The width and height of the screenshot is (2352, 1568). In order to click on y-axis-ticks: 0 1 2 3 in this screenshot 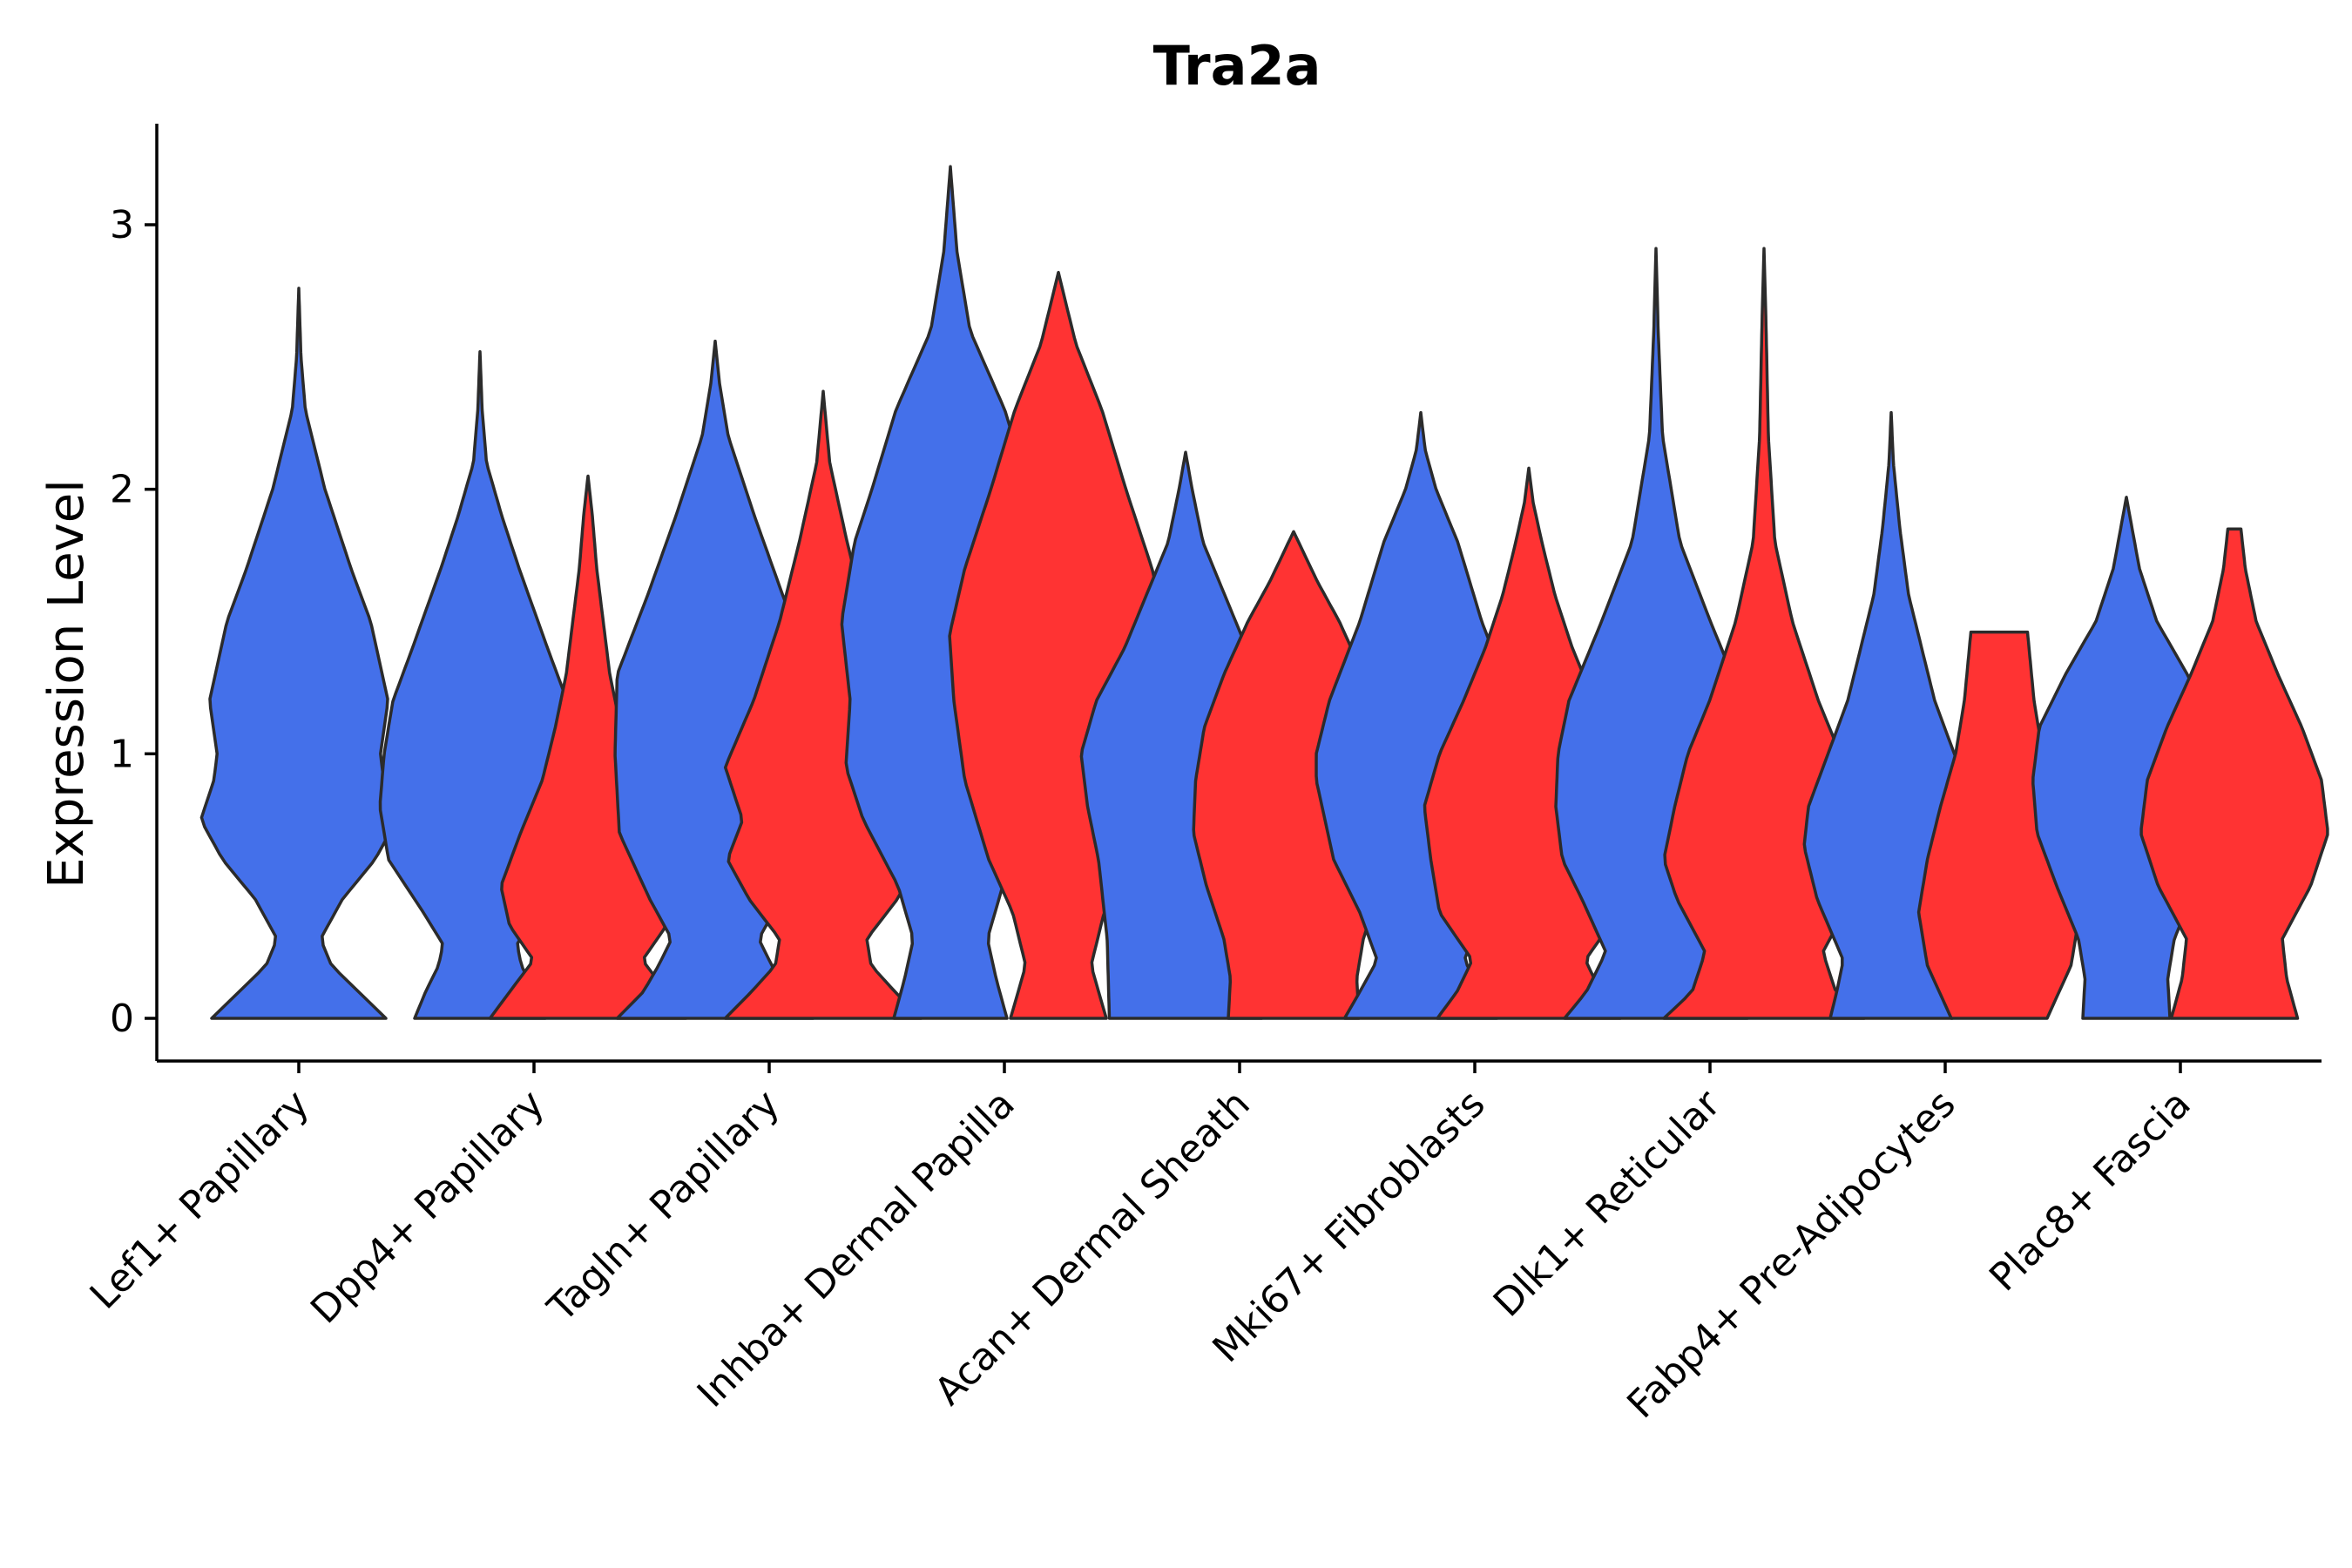, I will do `click(134, 622)`.